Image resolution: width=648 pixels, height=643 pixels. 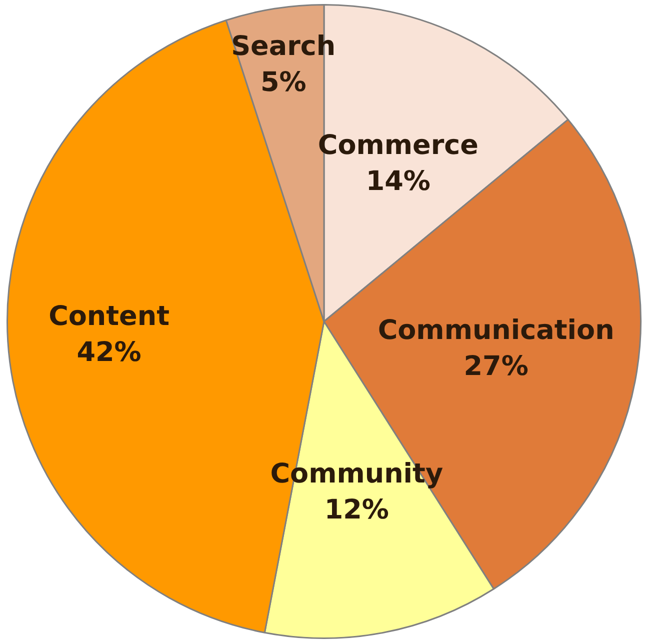 What do you see at coordinates (496, 366) in the screenshot?
I see `data-label: 27%` at bounding box center [496, 366].